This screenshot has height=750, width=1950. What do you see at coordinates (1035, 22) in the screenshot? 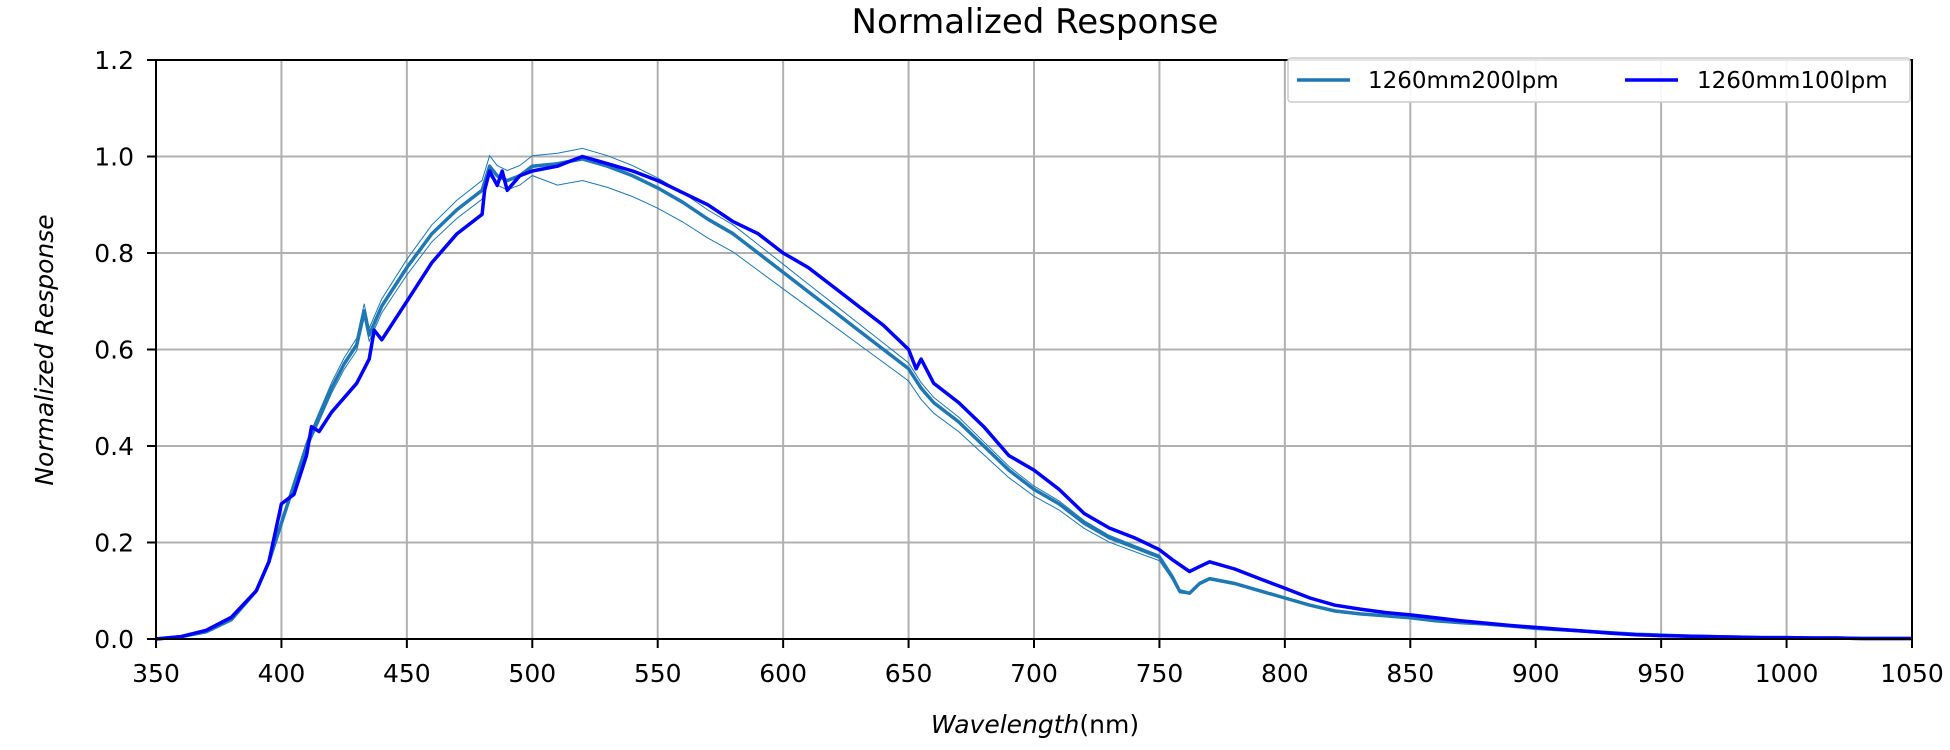
I see `chart-title: Normalized Response` at bounding box center [1035, 22].